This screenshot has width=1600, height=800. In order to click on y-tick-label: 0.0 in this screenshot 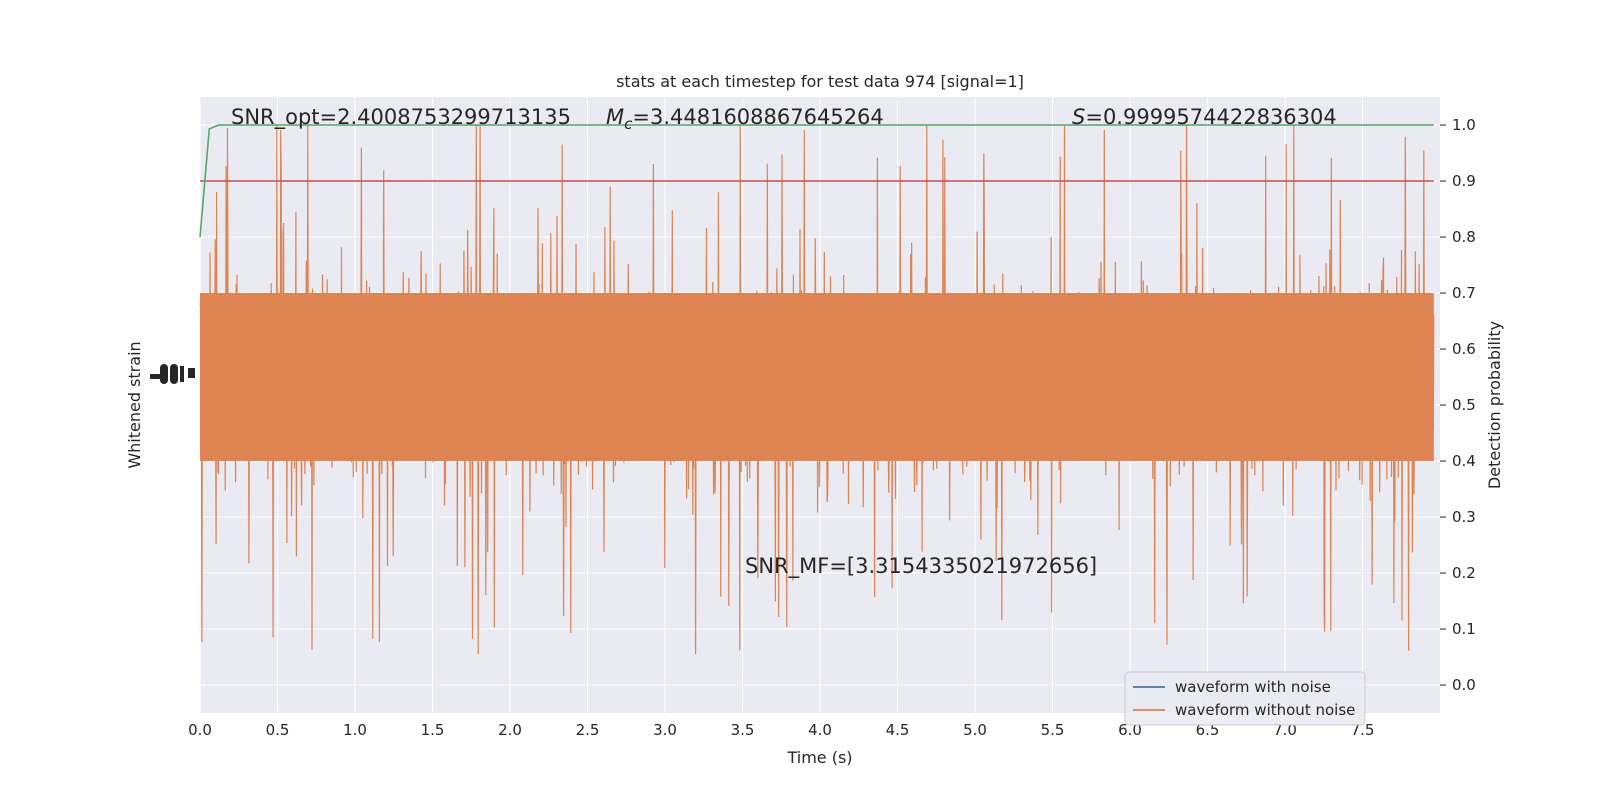, I will do `click(1464, 685)`.